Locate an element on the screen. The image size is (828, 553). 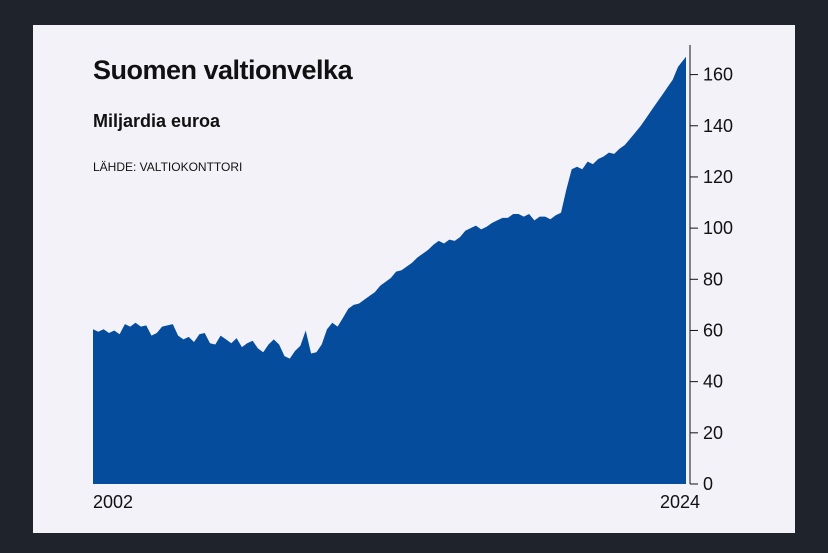
y-axis: 0 20 40 60 80 100 120 140 160 is located at coordinates (711, 279).